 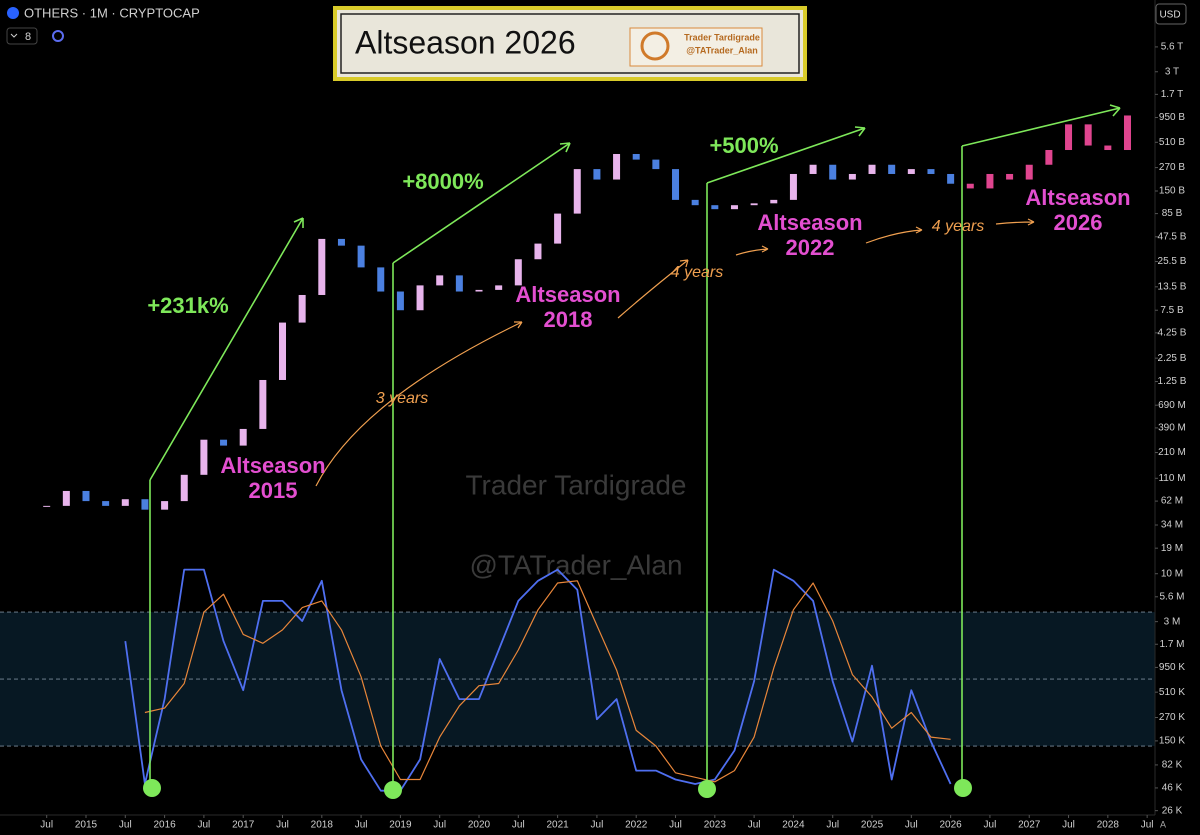 I want to click on indicator-toggle, so click(x=22, y=36).